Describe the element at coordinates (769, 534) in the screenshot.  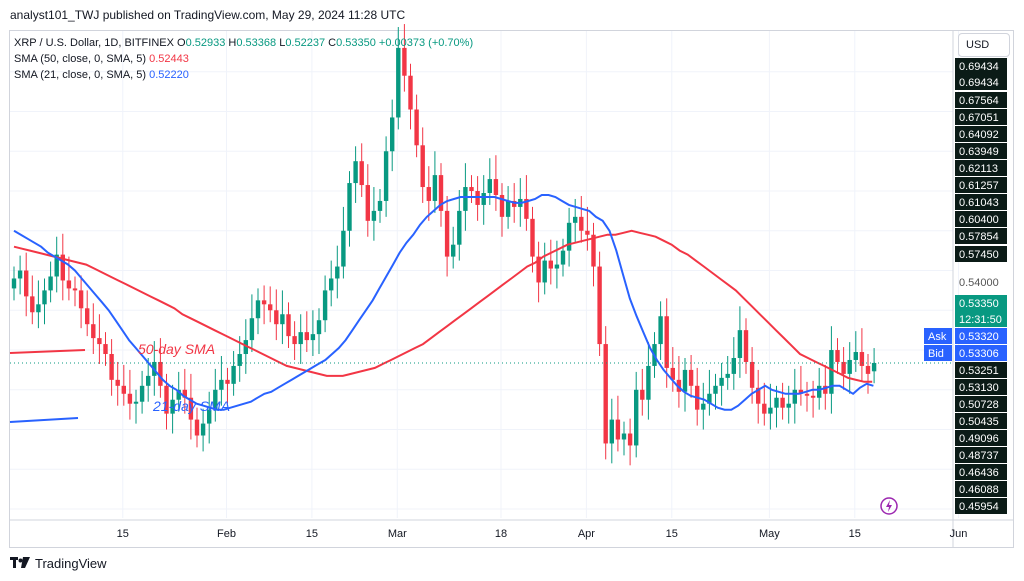
I see `x-tick-label: May` at that location.